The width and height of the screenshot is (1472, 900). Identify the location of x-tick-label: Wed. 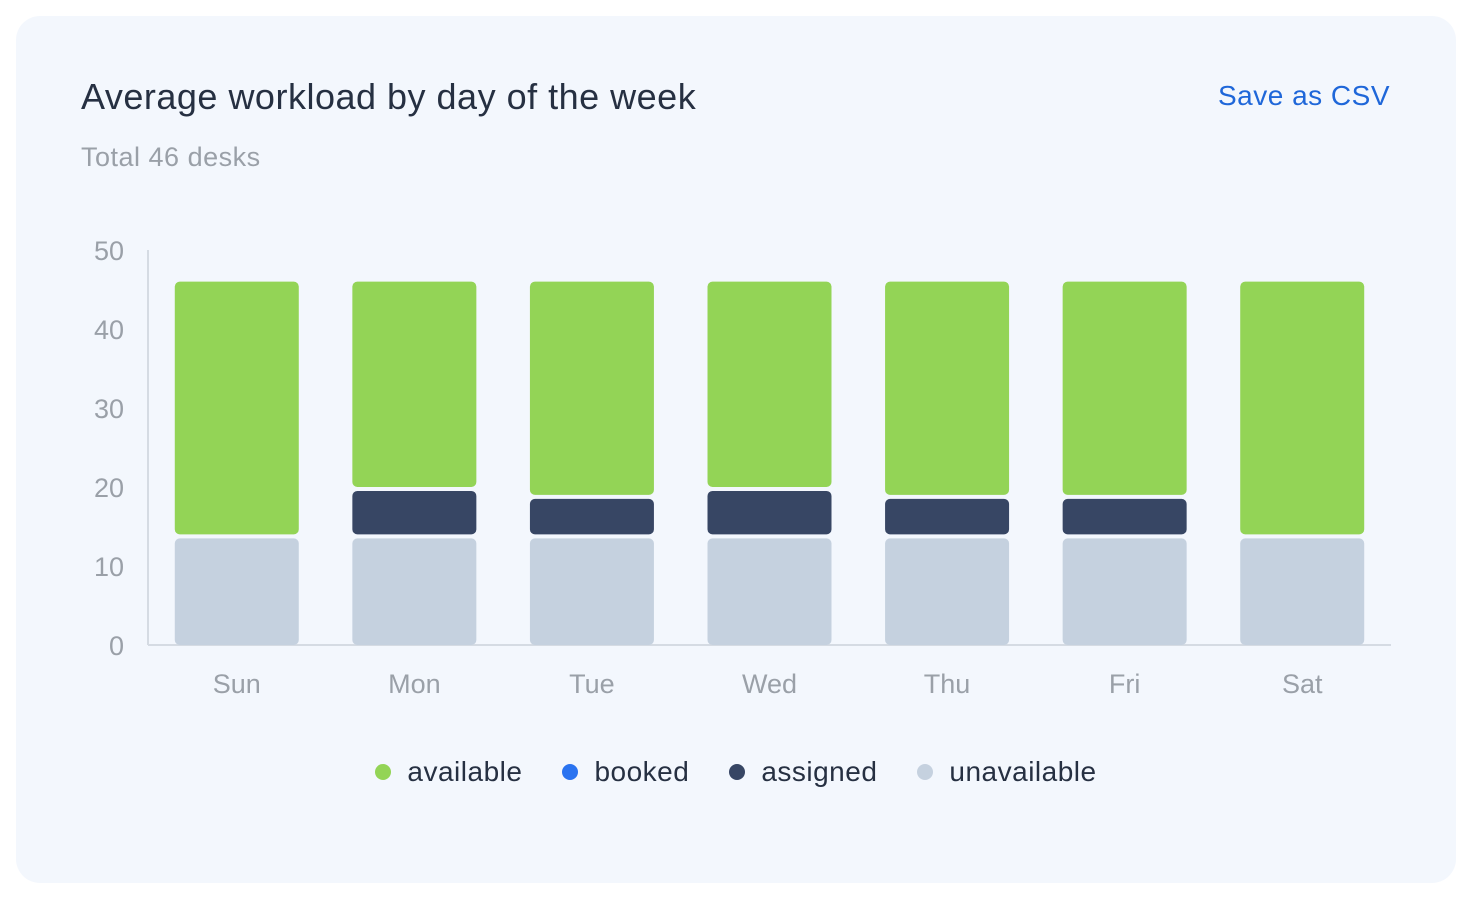
(769, 684).